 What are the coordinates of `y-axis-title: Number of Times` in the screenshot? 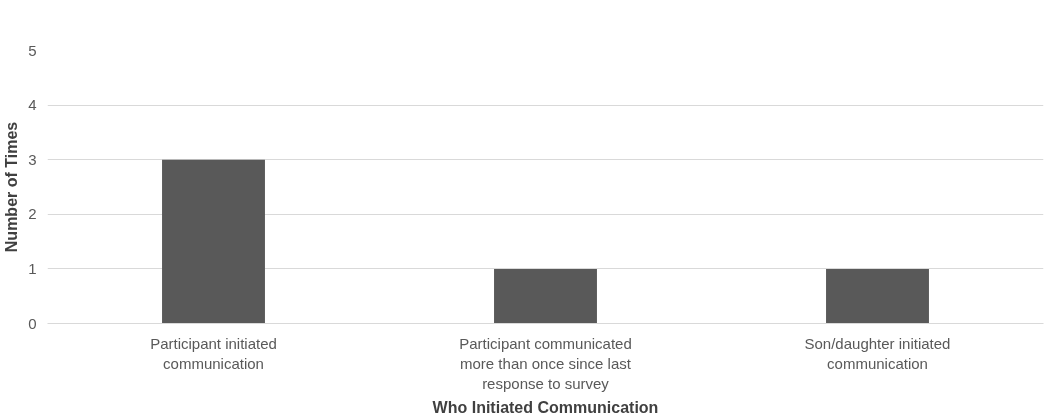 It's located at (12, 187).